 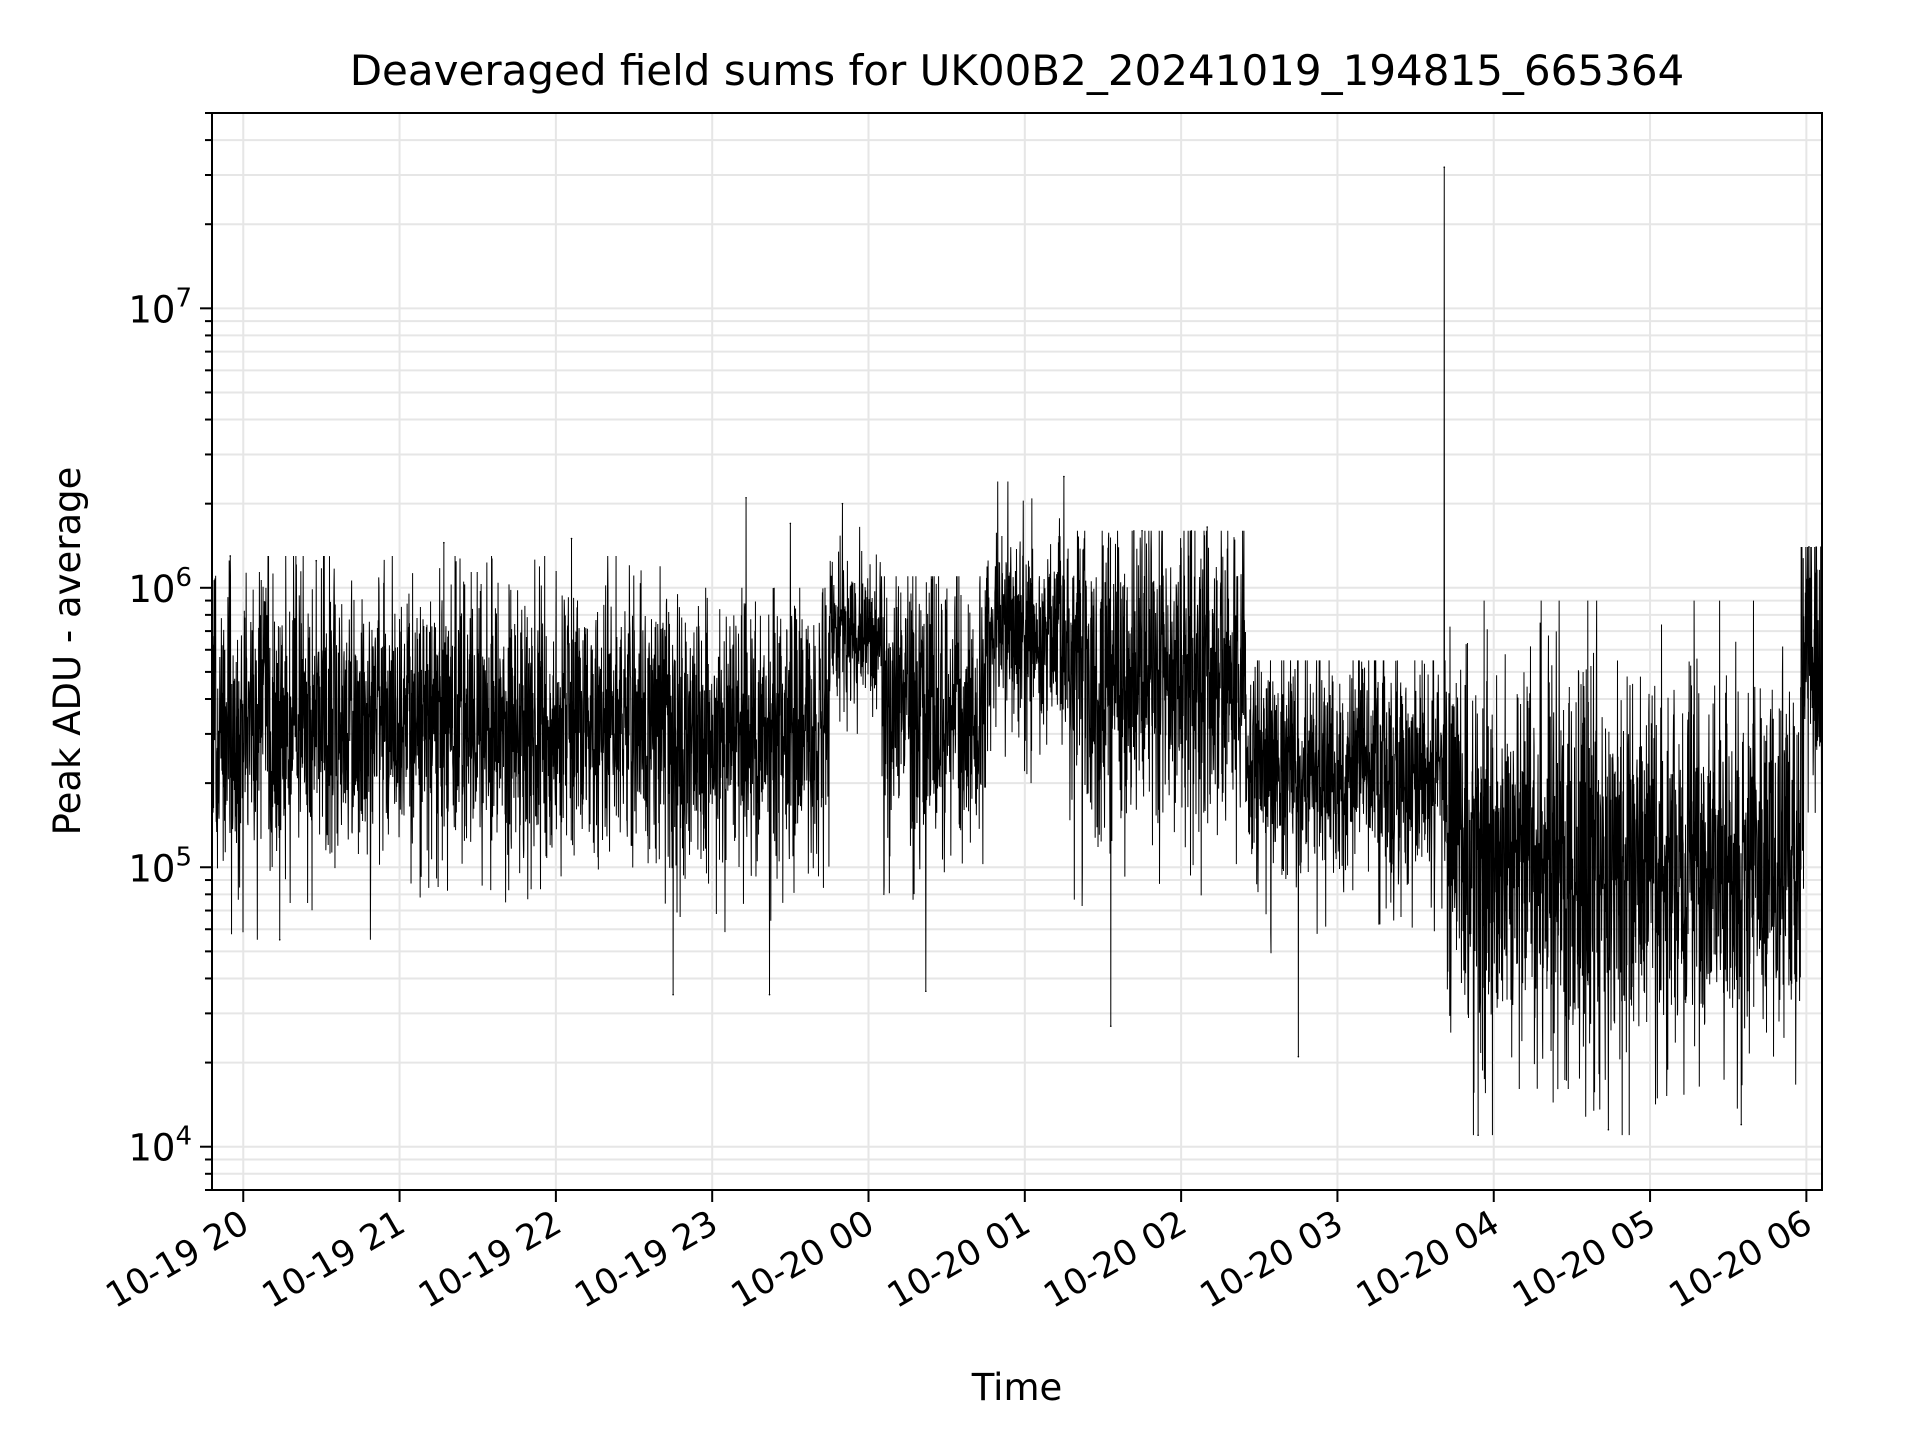 What do you see at coordinates (160, 307) in the screenshot?
I see `y-tick-label: 107` at bounding box center [160, 307].